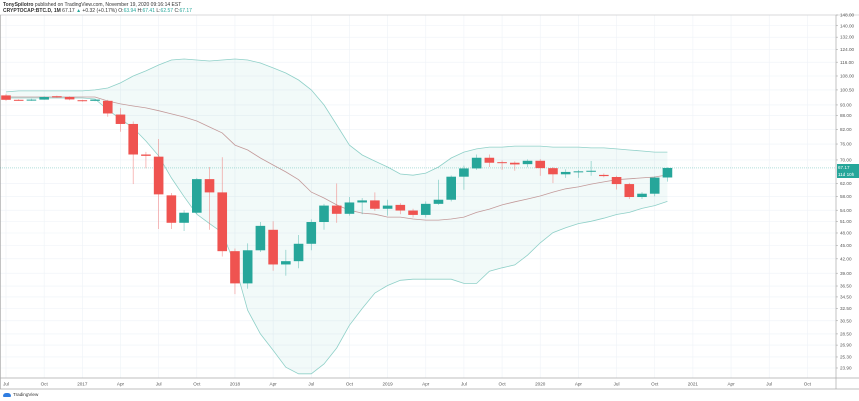  I want to click on price-tick-label: 58.00, so click(846, 196).